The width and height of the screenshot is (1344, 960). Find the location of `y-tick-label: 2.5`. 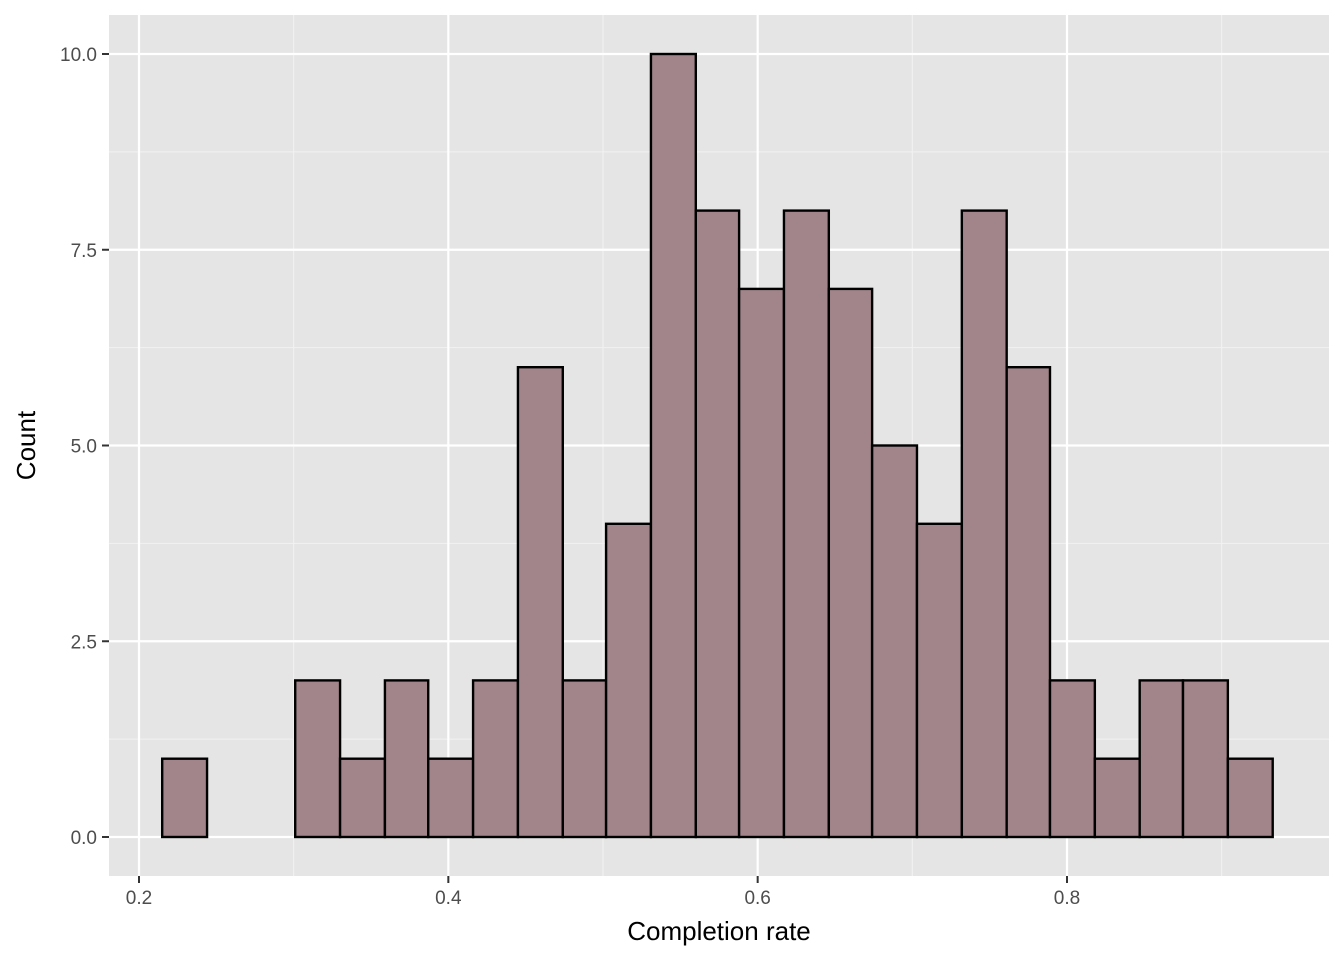

y-tick-label: 2.5 is located at coordinates (84, 642).